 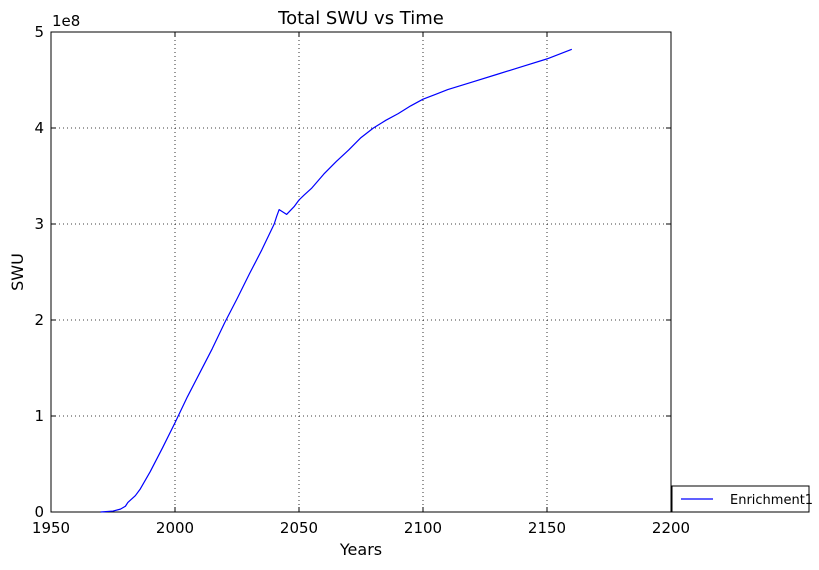 What do you see at coordinates (39, 272) in the screenshot?
I see `y-tick-labels: 0 1 2 3 4 5` at bounding box center [39, 272].